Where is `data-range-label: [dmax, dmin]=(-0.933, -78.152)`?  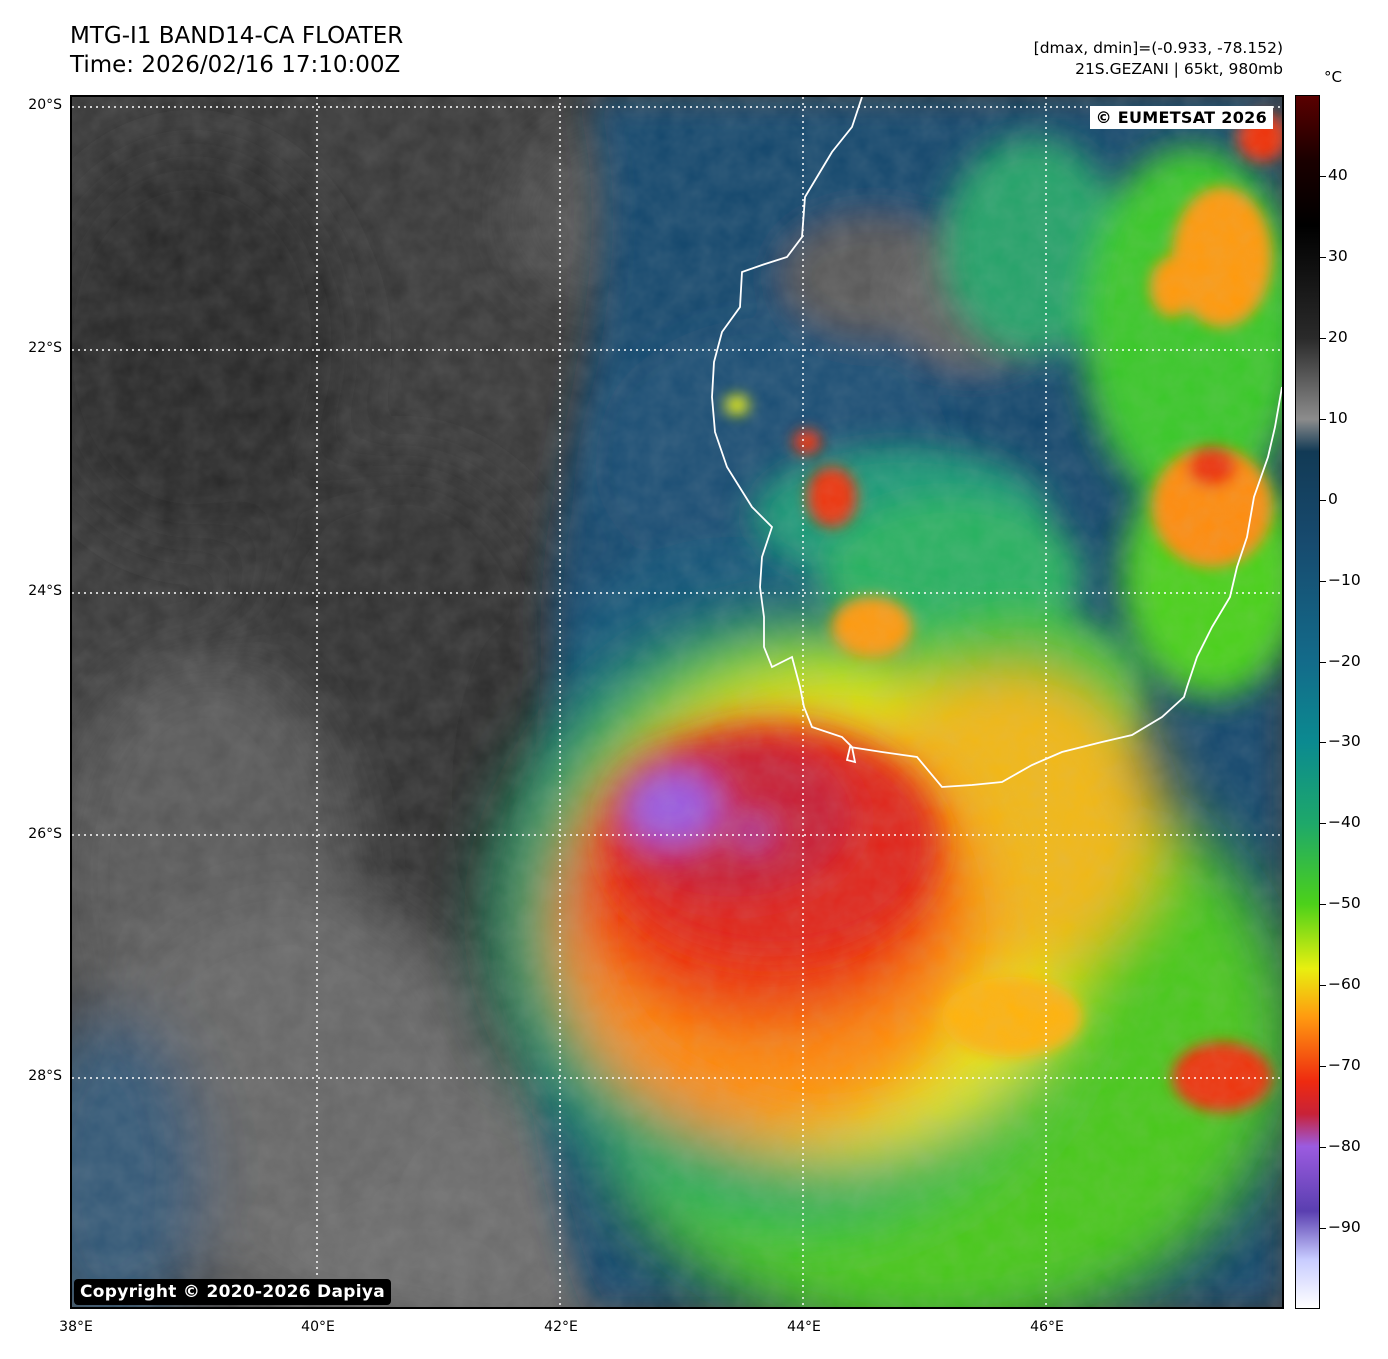 data-range-label: [dmax, dmin]=(-0.933, -78.152) is located at coordinates (1158, 48).